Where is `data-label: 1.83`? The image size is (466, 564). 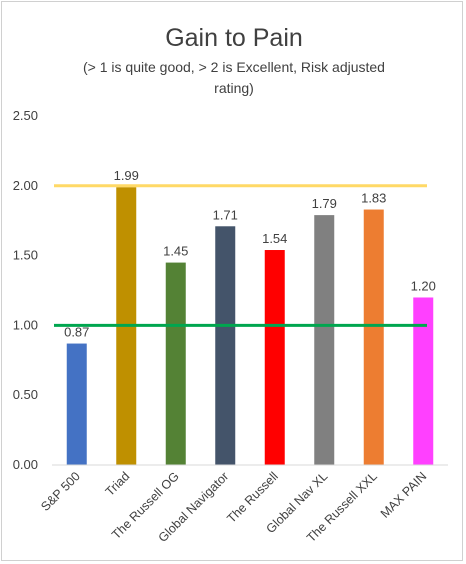
data-label: 1.83 is located at coordinates (373, 198).